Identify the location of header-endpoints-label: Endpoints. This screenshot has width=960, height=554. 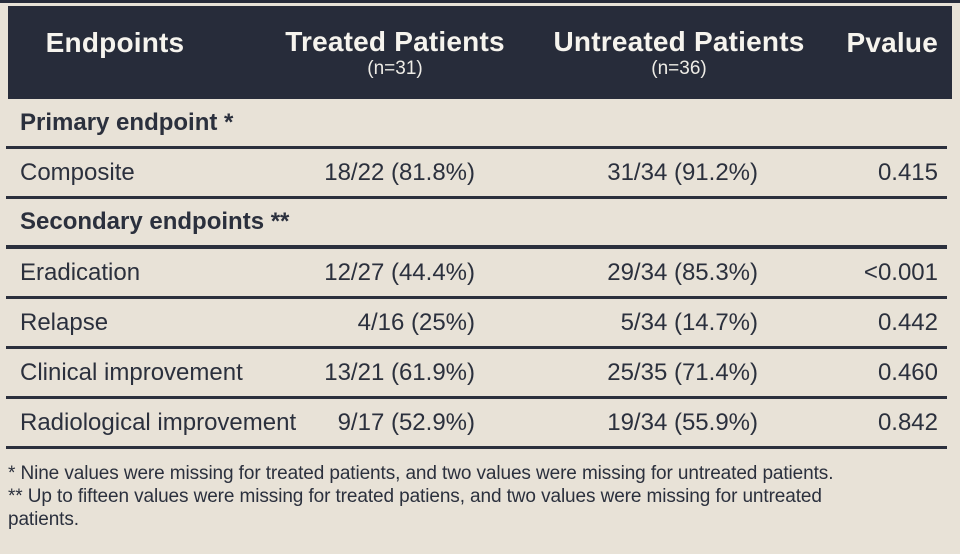
(115, 42).